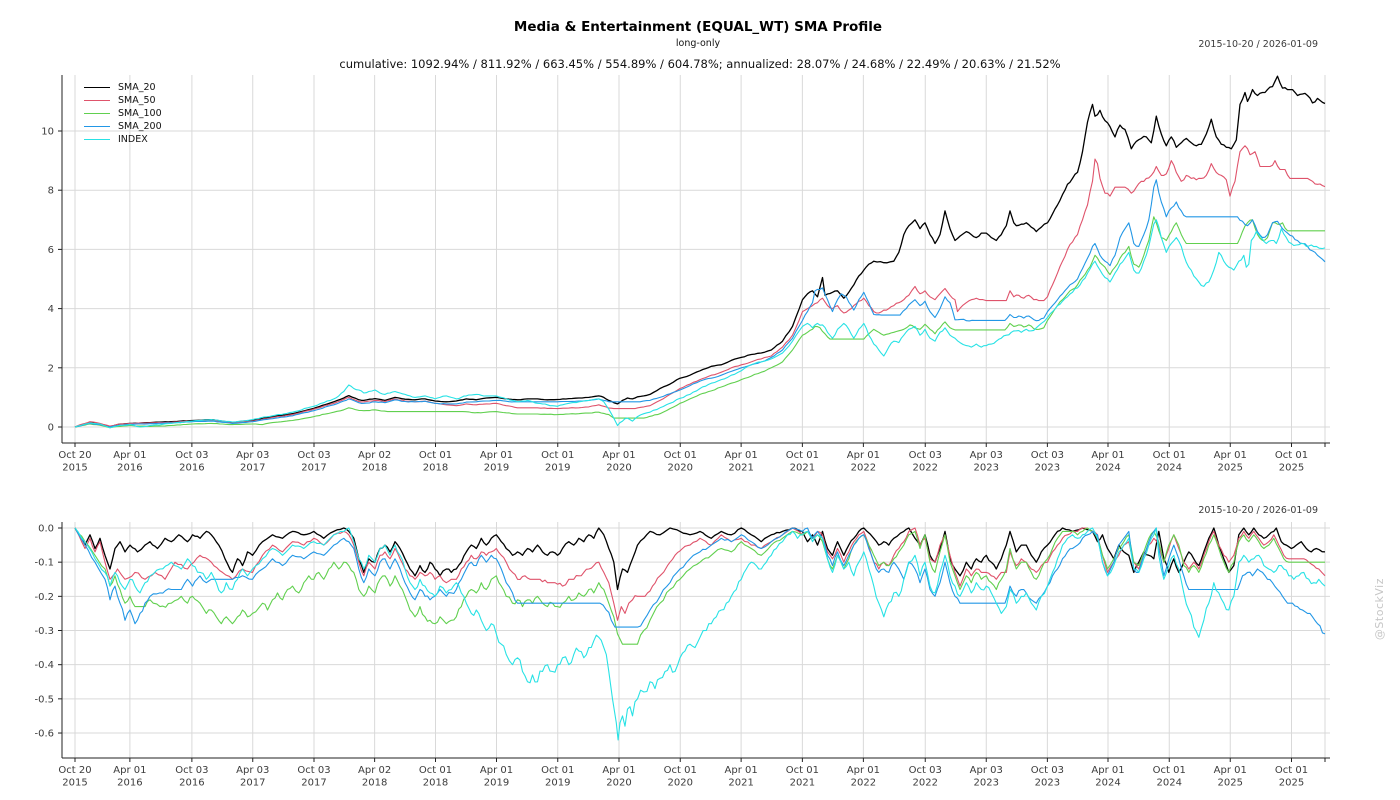 Image resolution: width=1400 pixels, height=800 pixels. What do you see at coordinates (74, 455) in the screenshot?
I see `x-tick-label: Oct 20` at bounding box center [74, 455].